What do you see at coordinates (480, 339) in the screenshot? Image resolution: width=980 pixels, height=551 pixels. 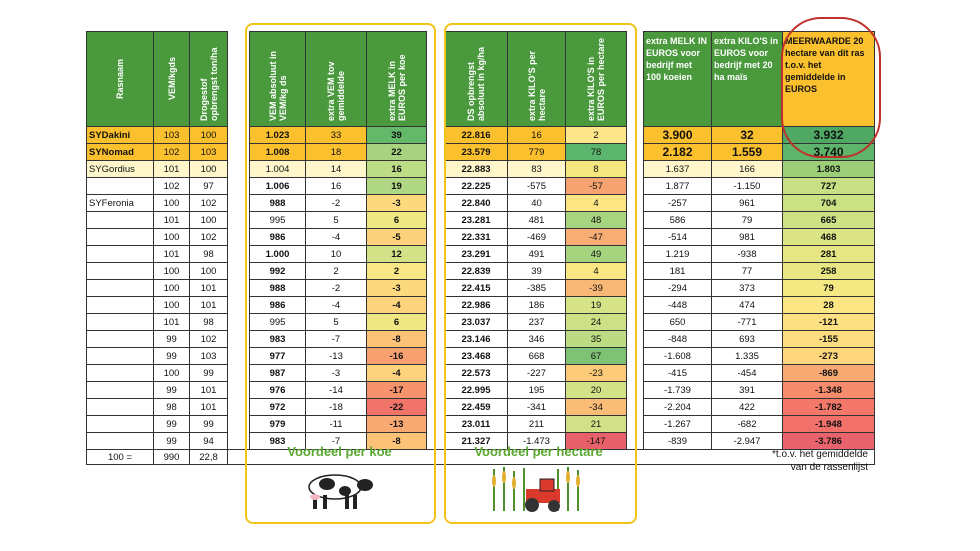 I see `table-row: 99 102 983 -7 -8 23.146 346 35 -848 693 -155` at bounding box center [480, 339].